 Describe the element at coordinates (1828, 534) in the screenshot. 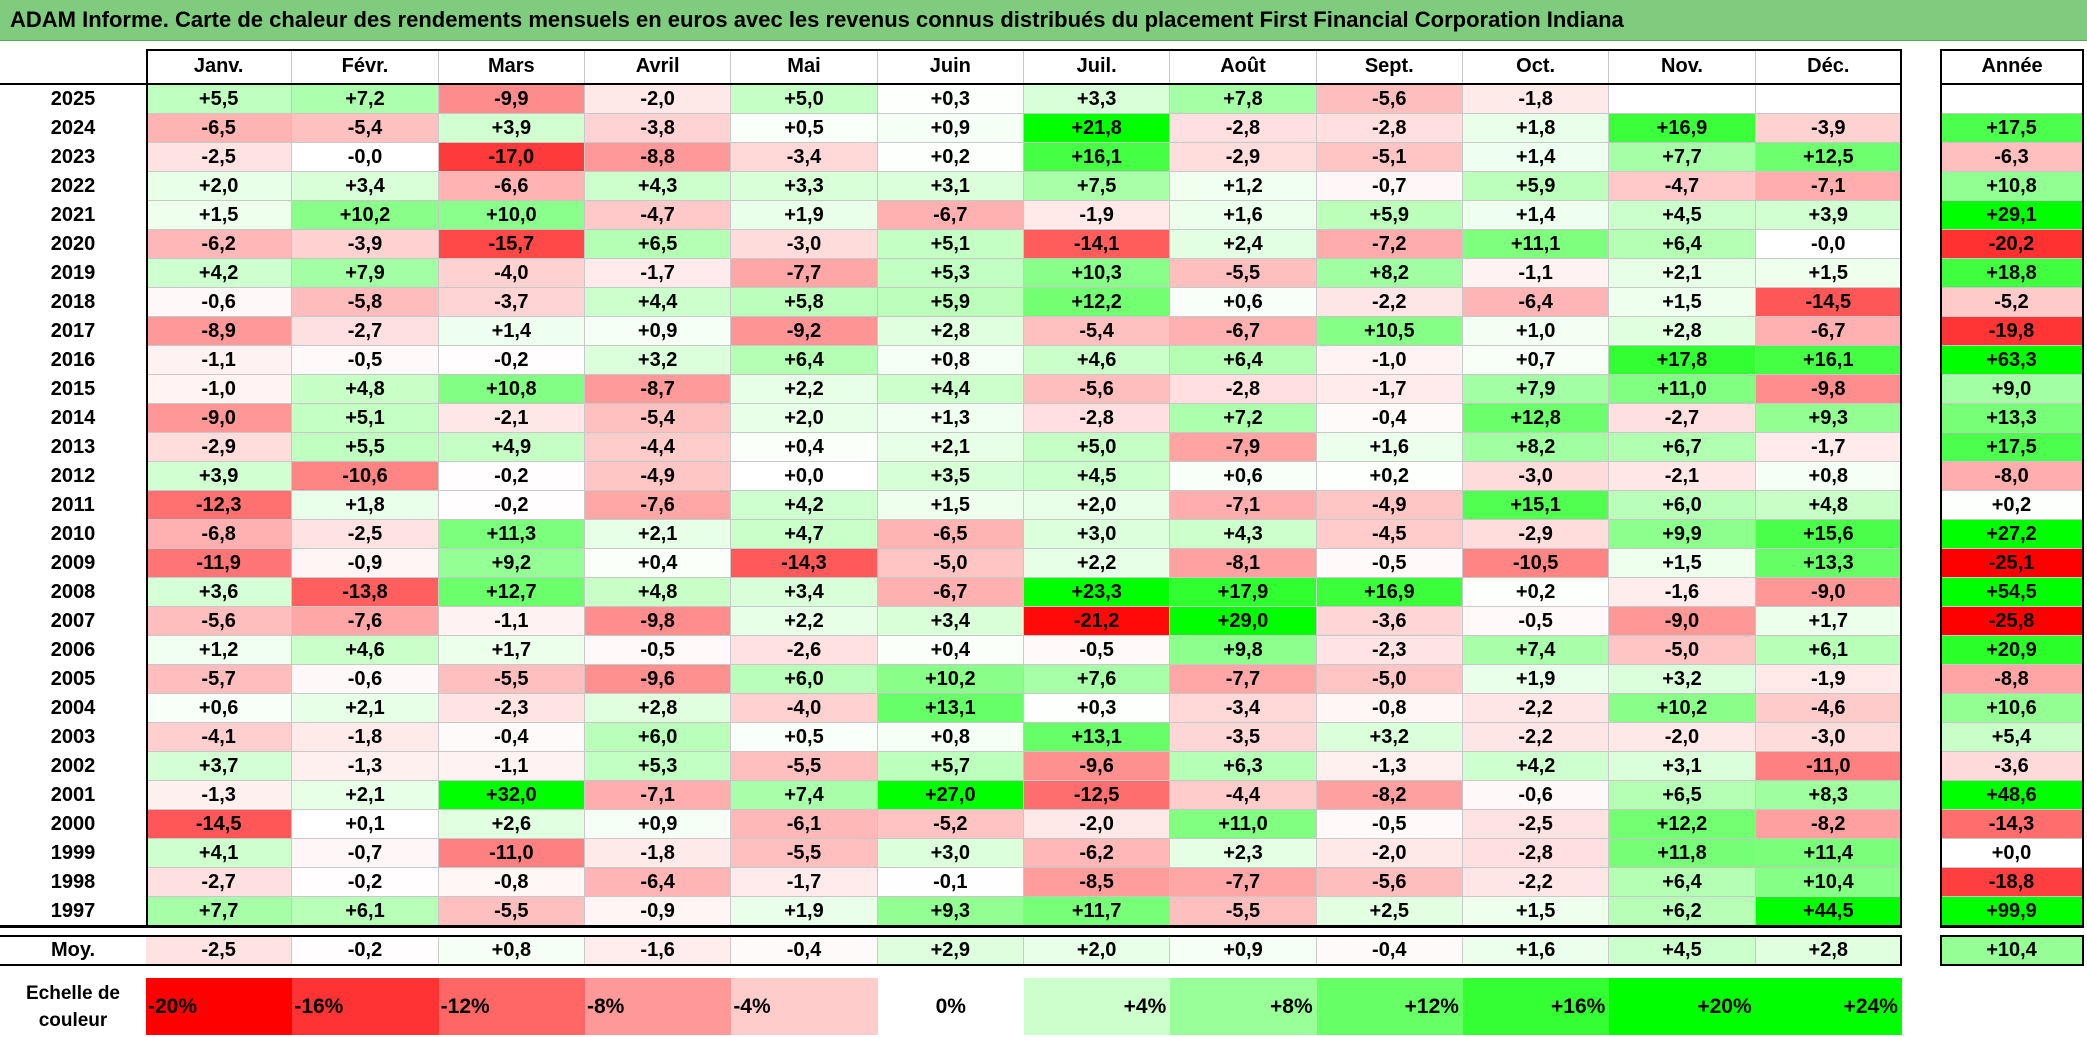

I see `heatmap-cell: +15,6` at that location.